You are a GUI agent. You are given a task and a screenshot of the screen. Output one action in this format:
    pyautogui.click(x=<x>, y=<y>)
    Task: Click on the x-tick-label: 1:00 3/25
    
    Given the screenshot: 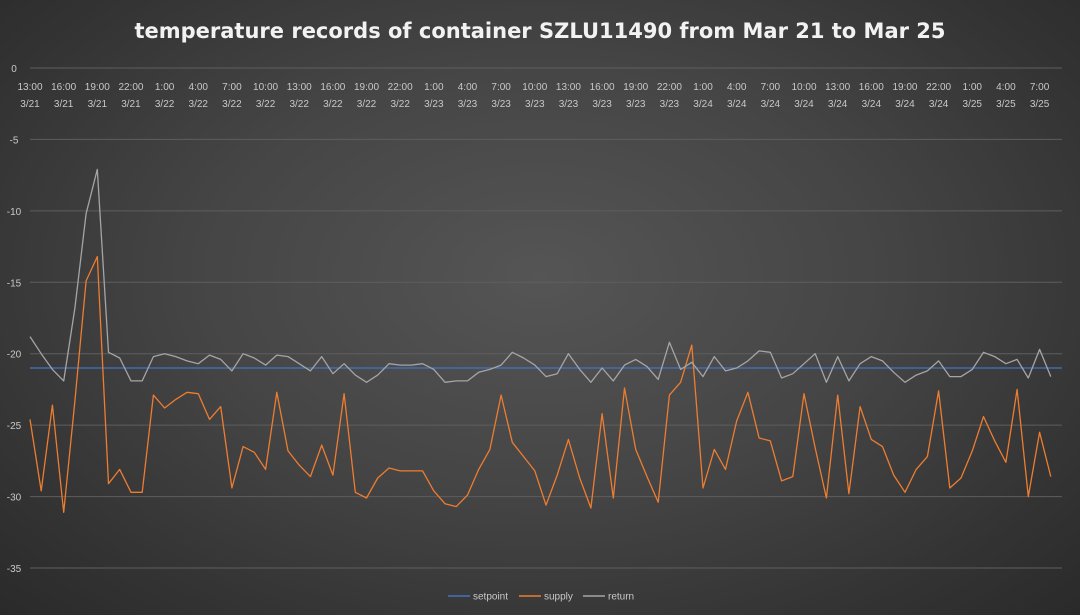 What is the action you would take?
    pyautogui.click(x=973, y=96)
    